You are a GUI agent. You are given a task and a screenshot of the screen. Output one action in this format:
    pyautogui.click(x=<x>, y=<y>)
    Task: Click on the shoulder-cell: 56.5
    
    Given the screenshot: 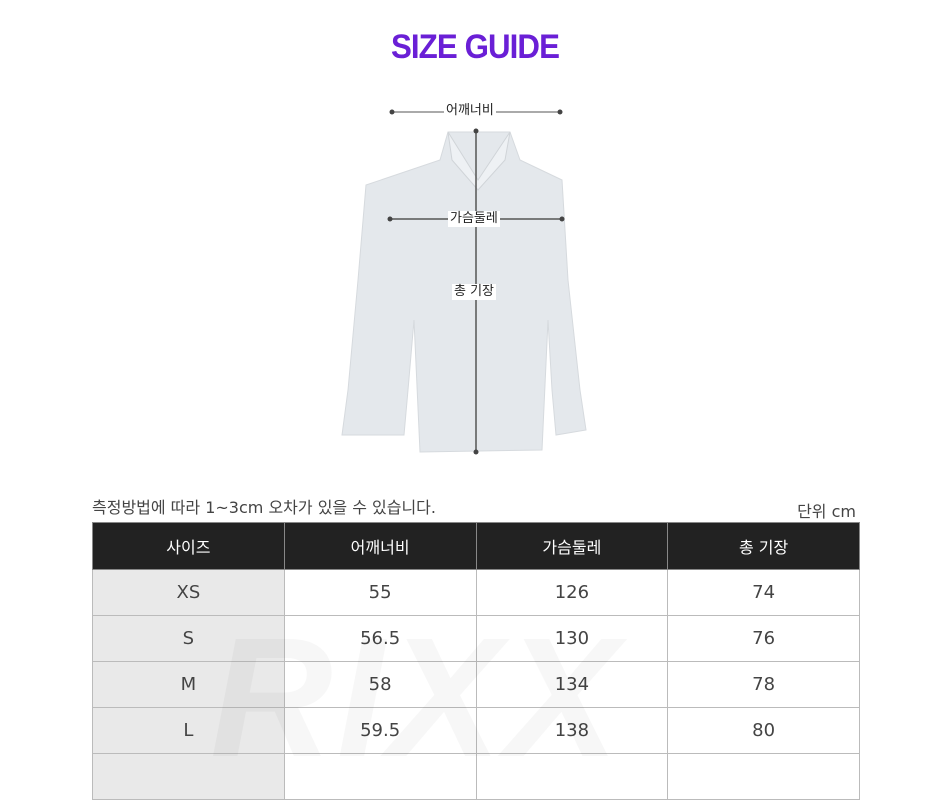 What is the action you would take?
    pyautogui.click(x=380, y=638)
    